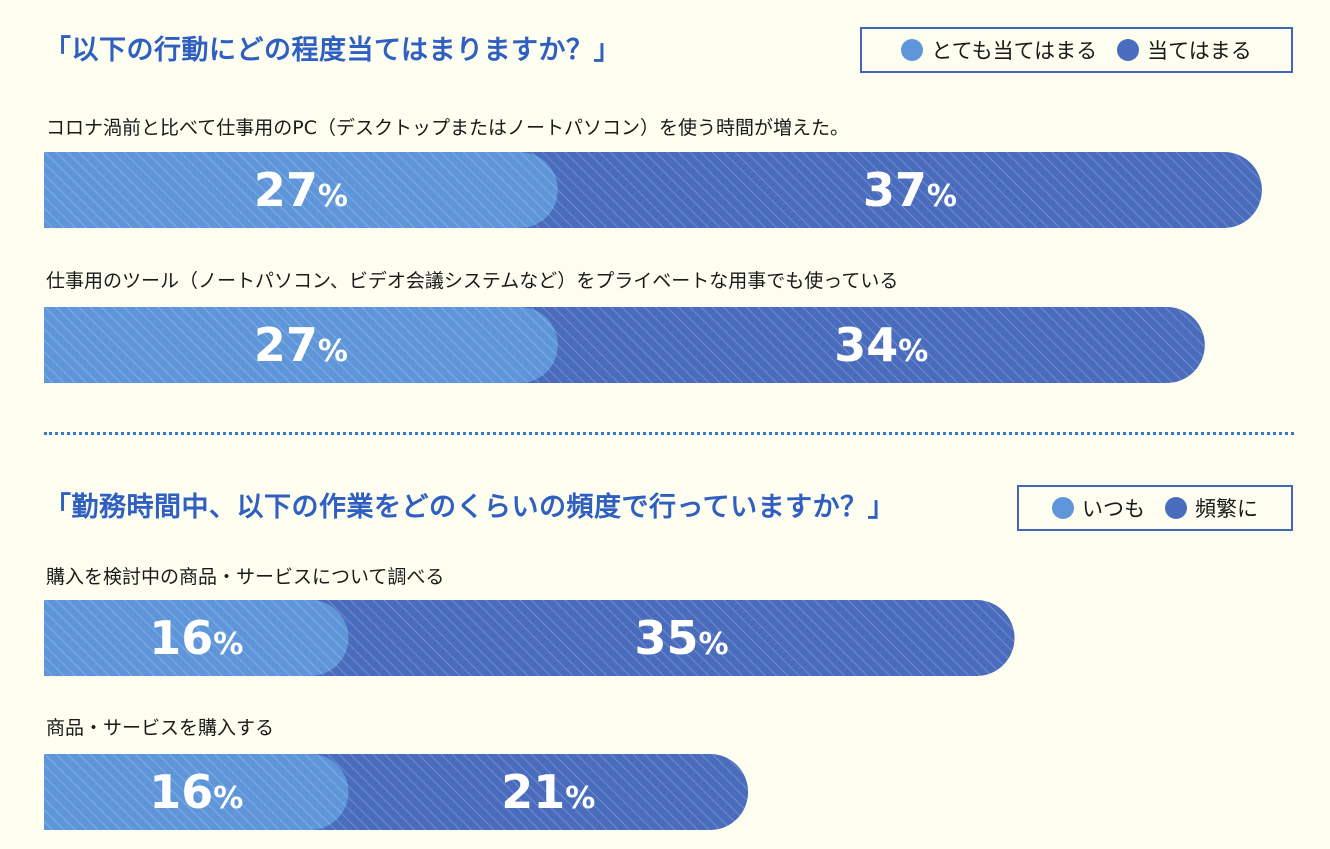 This screenshot has width=1330, height=849. I want to click on legend-item-true: 当てはまる, so click(1184, 50).